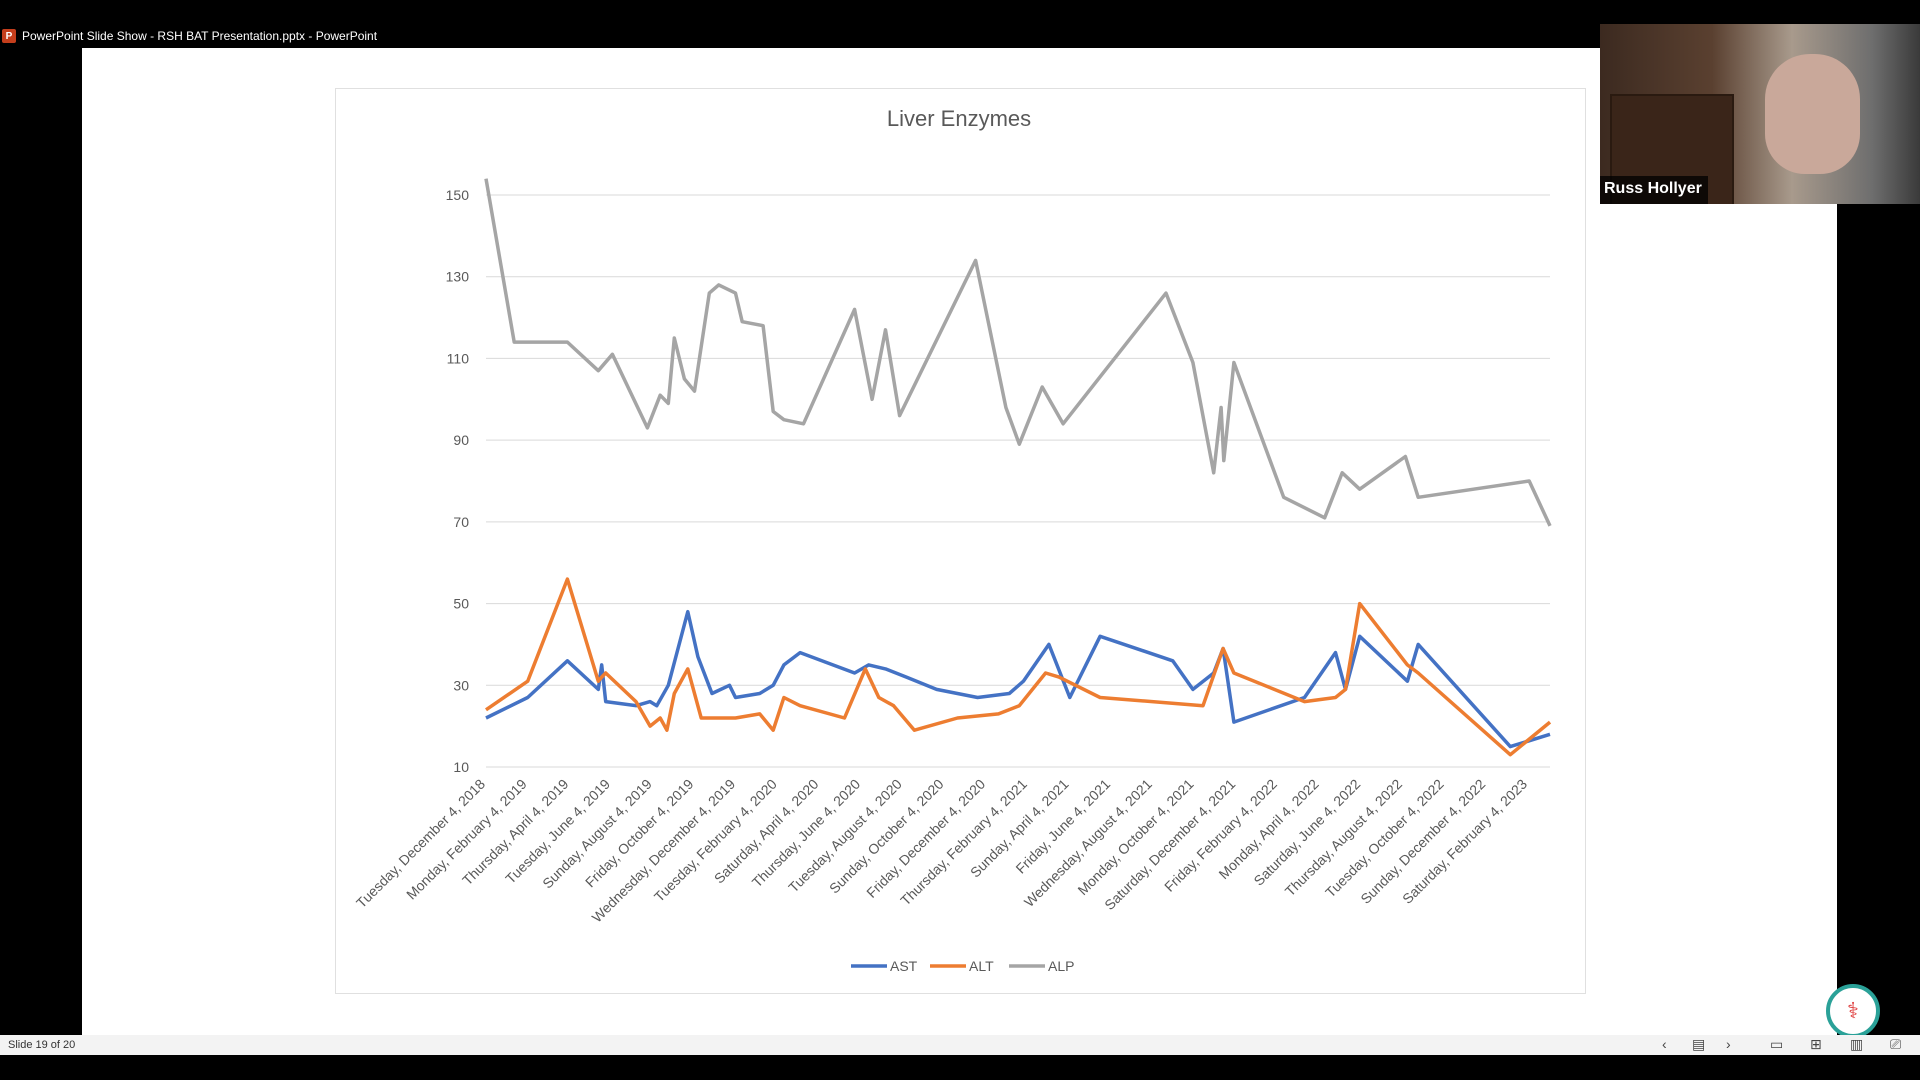 This screenshot has width=1920, height=1080. What do you see at coordinates (1728, 1044) in the screenshot?
I see `next-slide-icon: ›` at bounding box center [1728, 1044].